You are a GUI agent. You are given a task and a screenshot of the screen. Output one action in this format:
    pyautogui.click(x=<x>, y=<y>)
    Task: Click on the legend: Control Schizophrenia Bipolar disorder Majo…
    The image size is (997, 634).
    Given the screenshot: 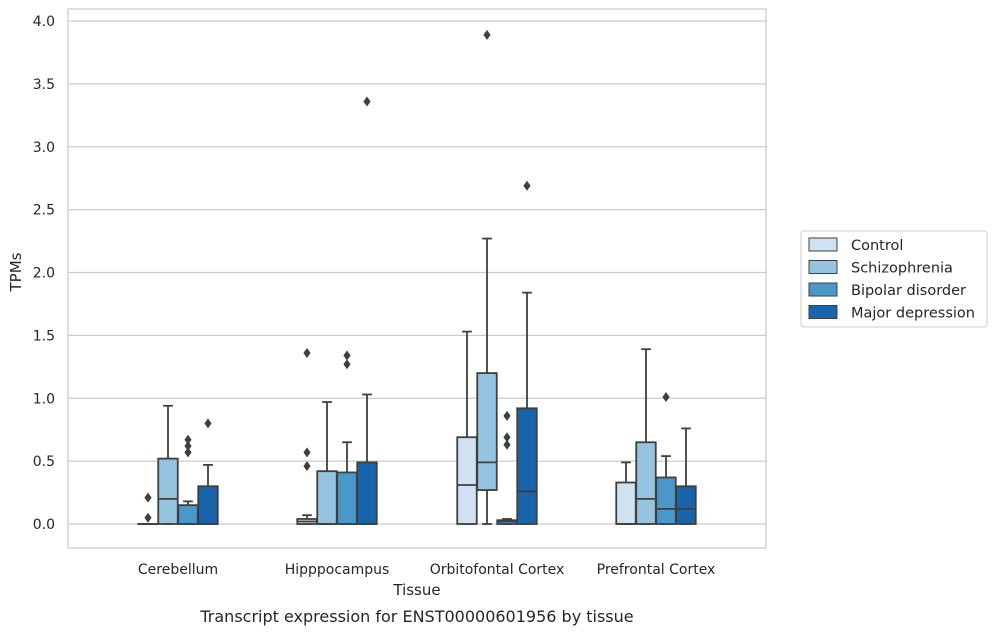 What is the action you would take?
    pyautogui.click(x=894, y=279)
    